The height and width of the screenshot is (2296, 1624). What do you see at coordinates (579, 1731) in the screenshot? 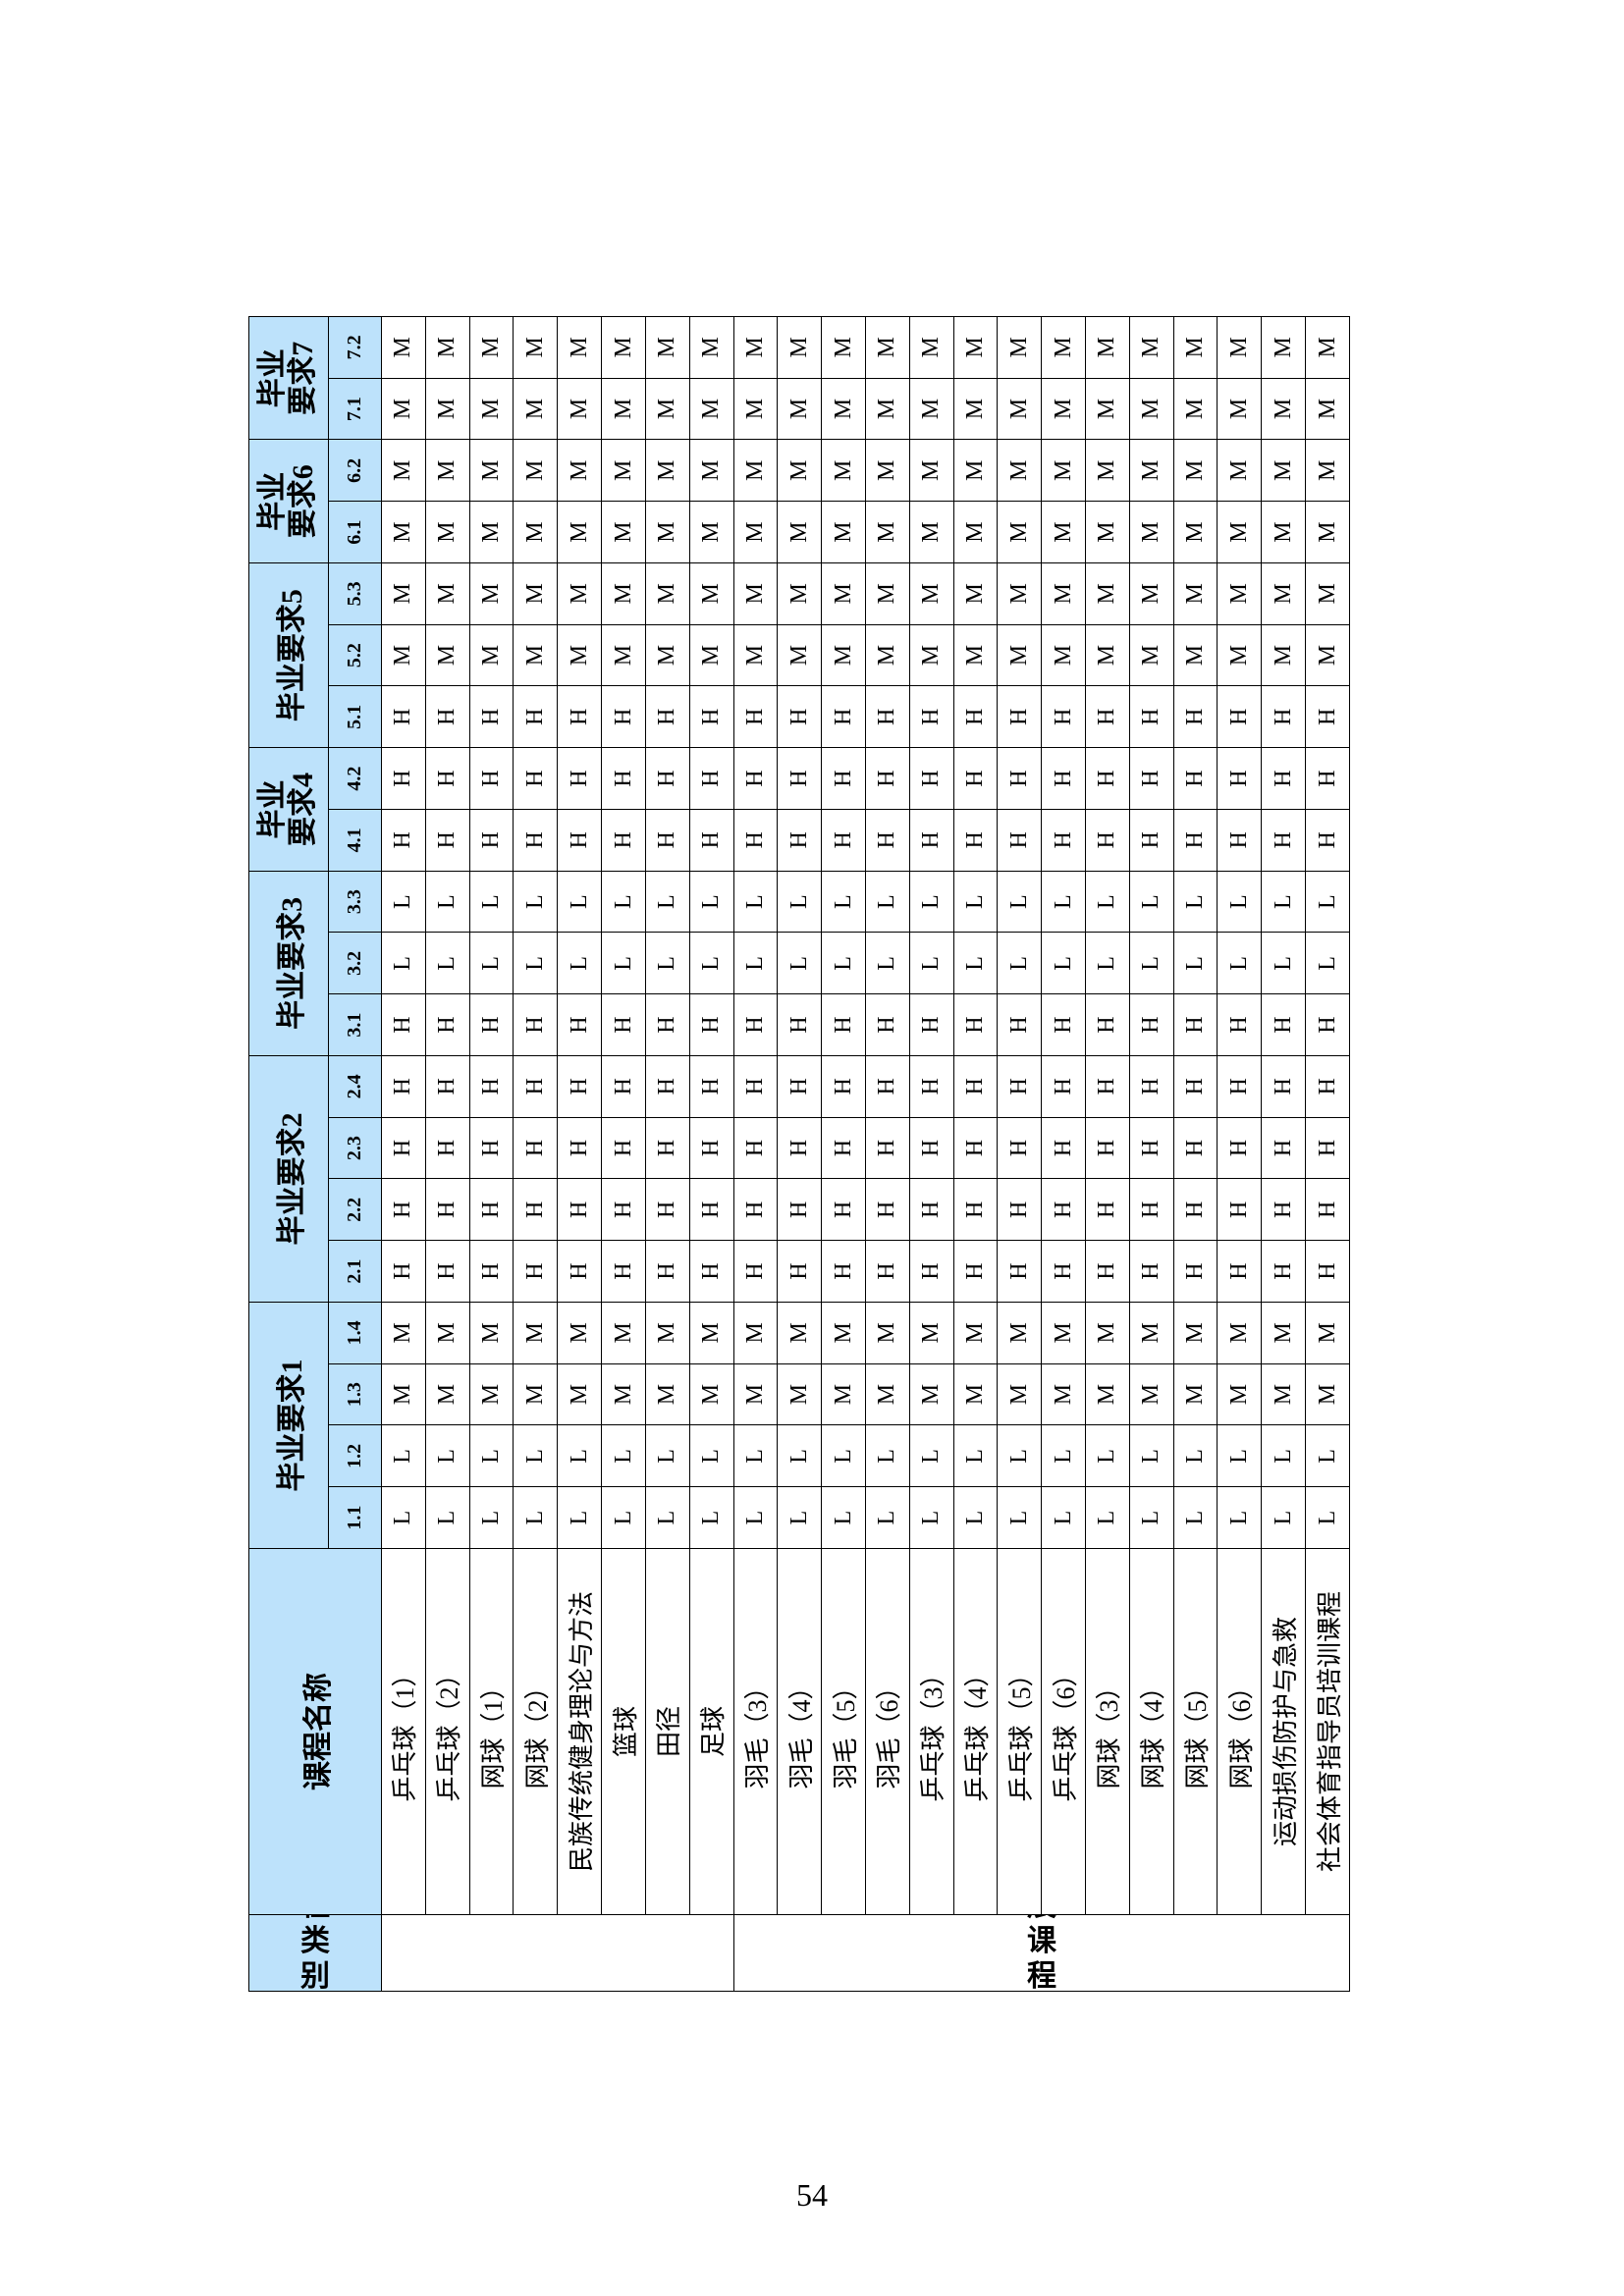
I see `course-name: 民族传统健身理论与方法` at bounding box center [579, 1731].